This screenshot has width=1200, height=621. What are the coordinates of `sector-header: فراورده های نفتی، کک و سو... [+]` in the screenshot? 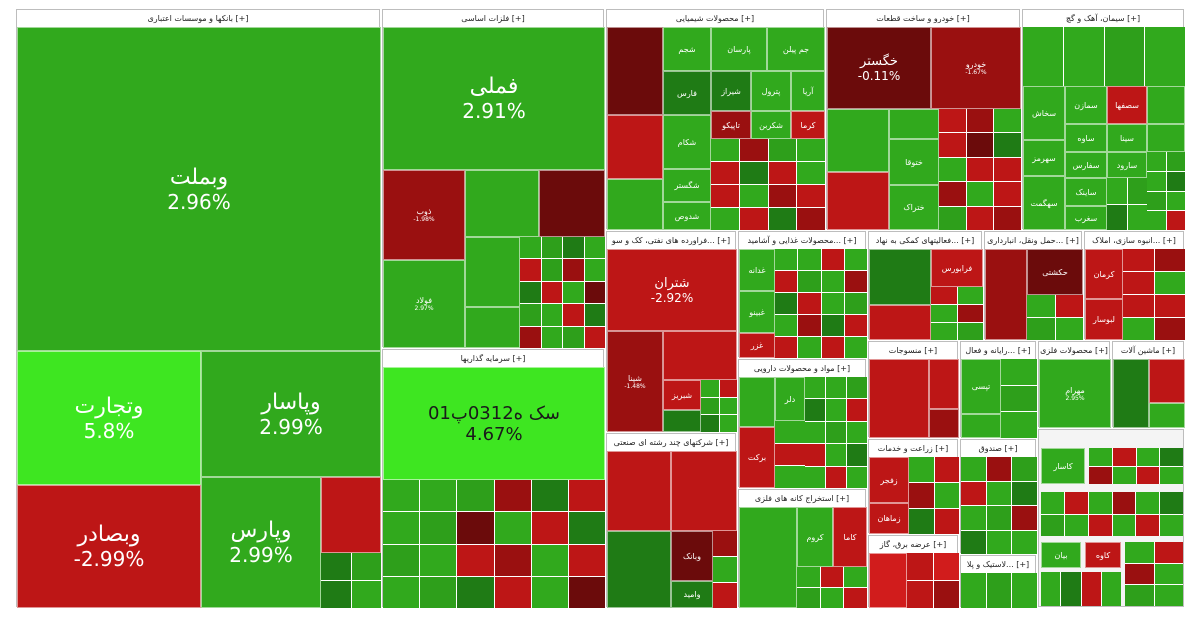 It's located at (671, 241).